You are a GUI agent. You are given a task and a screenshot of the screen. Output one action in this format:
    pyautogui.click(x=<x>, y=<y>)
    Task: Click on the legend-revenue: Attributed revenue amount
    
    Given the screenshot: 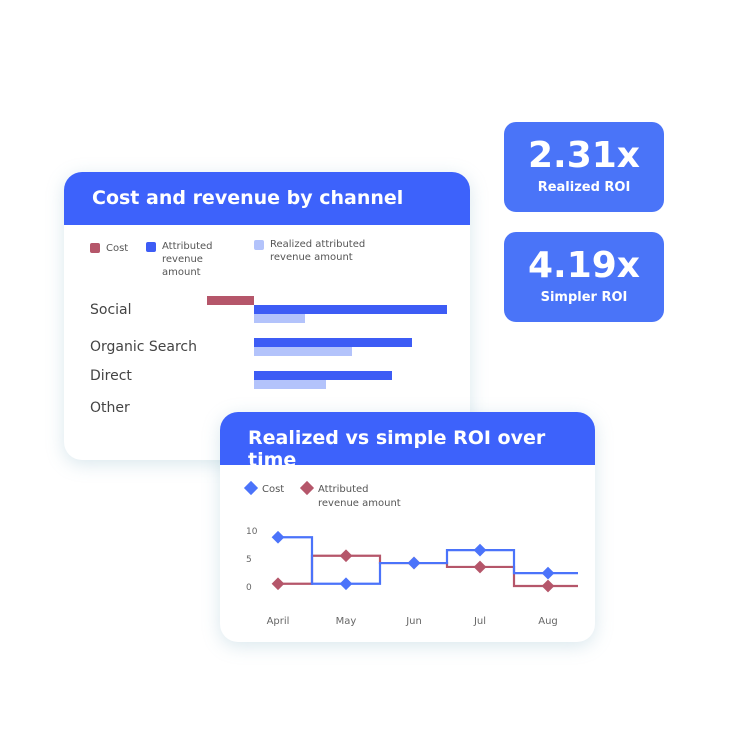 What is the action you would take?
    pyautogui.click(x=359, y=496)
    